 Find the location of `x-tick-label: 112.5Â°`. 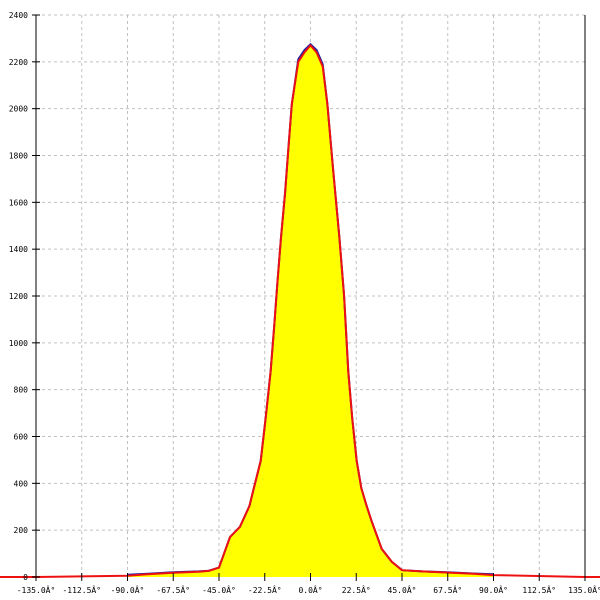

x-tick-label: 112.5Â° is located at coordinates (539, 589).